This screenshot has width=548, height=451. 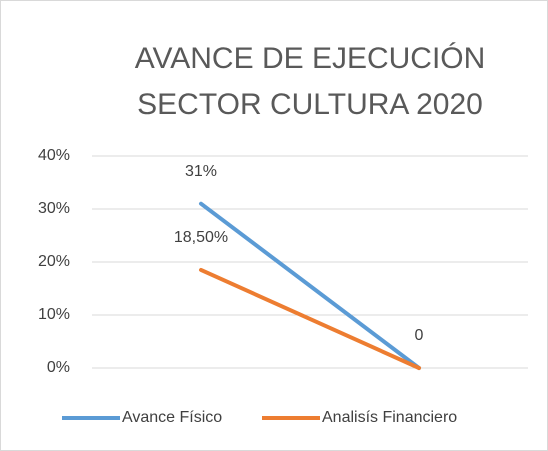 What do you see at coordinates (310, 58) in the screenshot?
I see `chart-title: AVANCE DE EJECUCIÓN` at bounding box center [310, 58].